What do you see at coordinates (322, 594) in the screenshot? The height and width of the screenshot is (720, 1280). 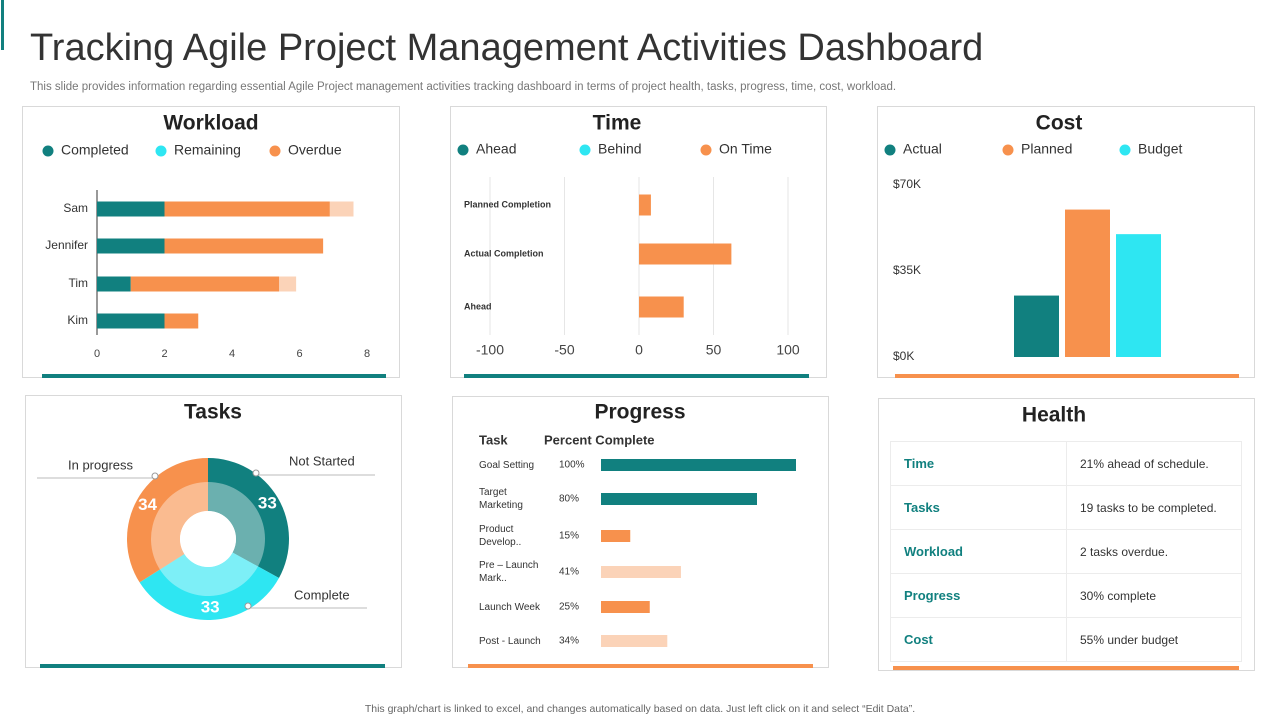 I see `category-label: Complete` at bounding box center [322, 594].